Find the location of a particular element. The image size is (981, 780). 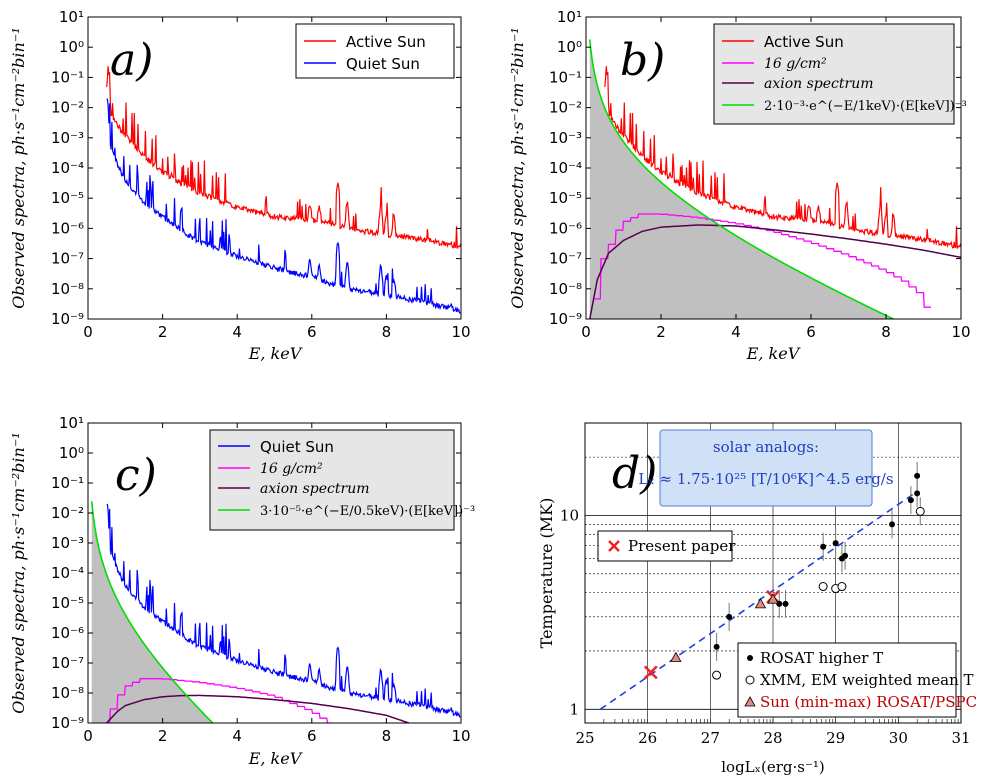

panel-b-model-fill is located at coordinates (775, 179).